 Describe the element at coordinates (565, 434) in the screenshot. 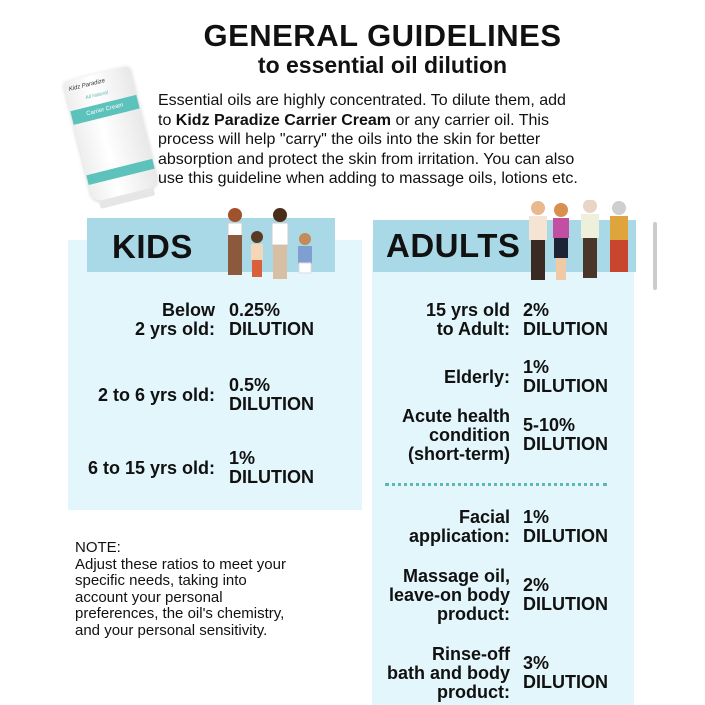

I see `dilution-value: 5-10% DILUTION` at that location.